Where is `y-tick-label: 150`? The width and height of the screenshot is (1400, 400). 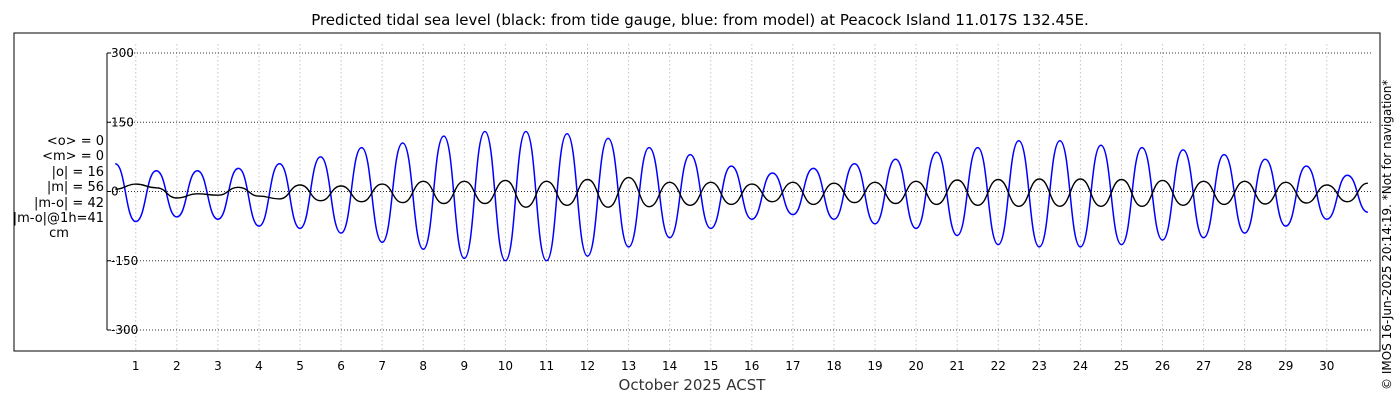
y-tick-label: 150 is located at coordinates (122, 122).